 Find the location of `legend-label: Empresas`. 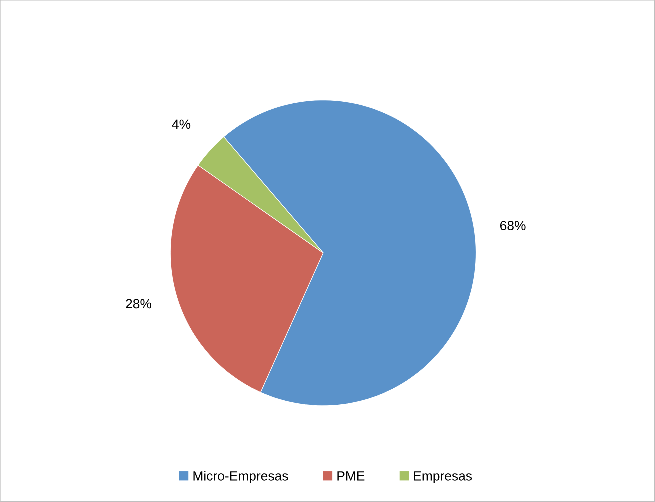

legend-label: Empresas is located at coordinates (443, 478).